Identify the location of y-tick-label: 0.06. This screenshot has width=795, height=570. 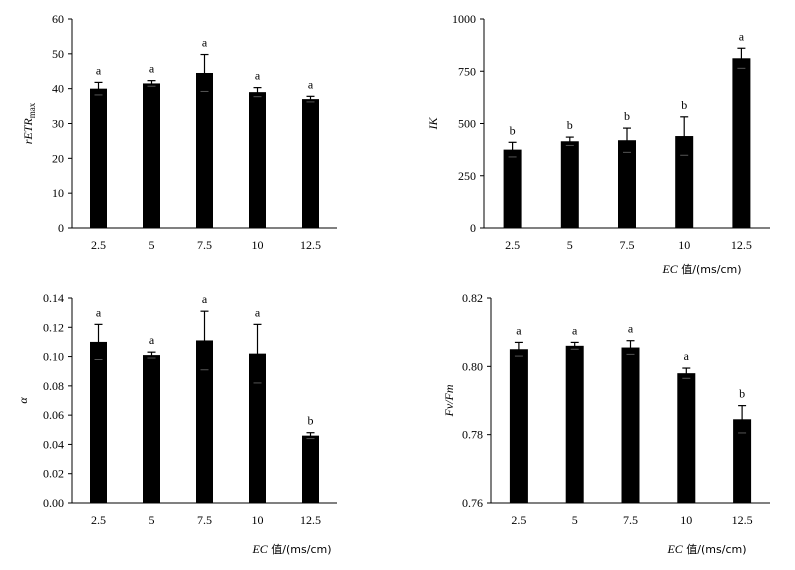
(53, 415).